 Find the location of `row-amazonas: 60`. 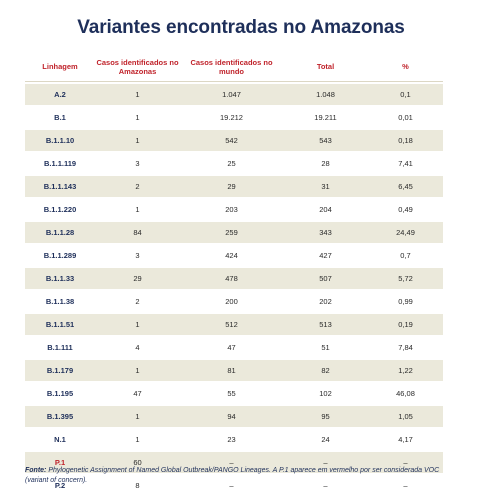

row-amazonas: 60 is located at coordinates (137, 462).